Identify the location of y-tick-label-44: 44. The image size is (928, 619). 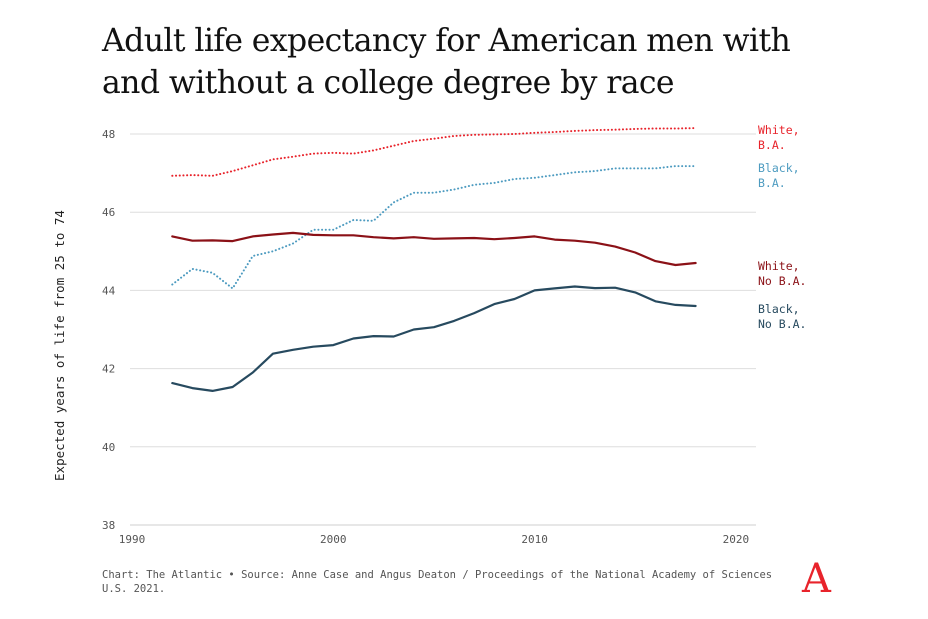
(109, 290).